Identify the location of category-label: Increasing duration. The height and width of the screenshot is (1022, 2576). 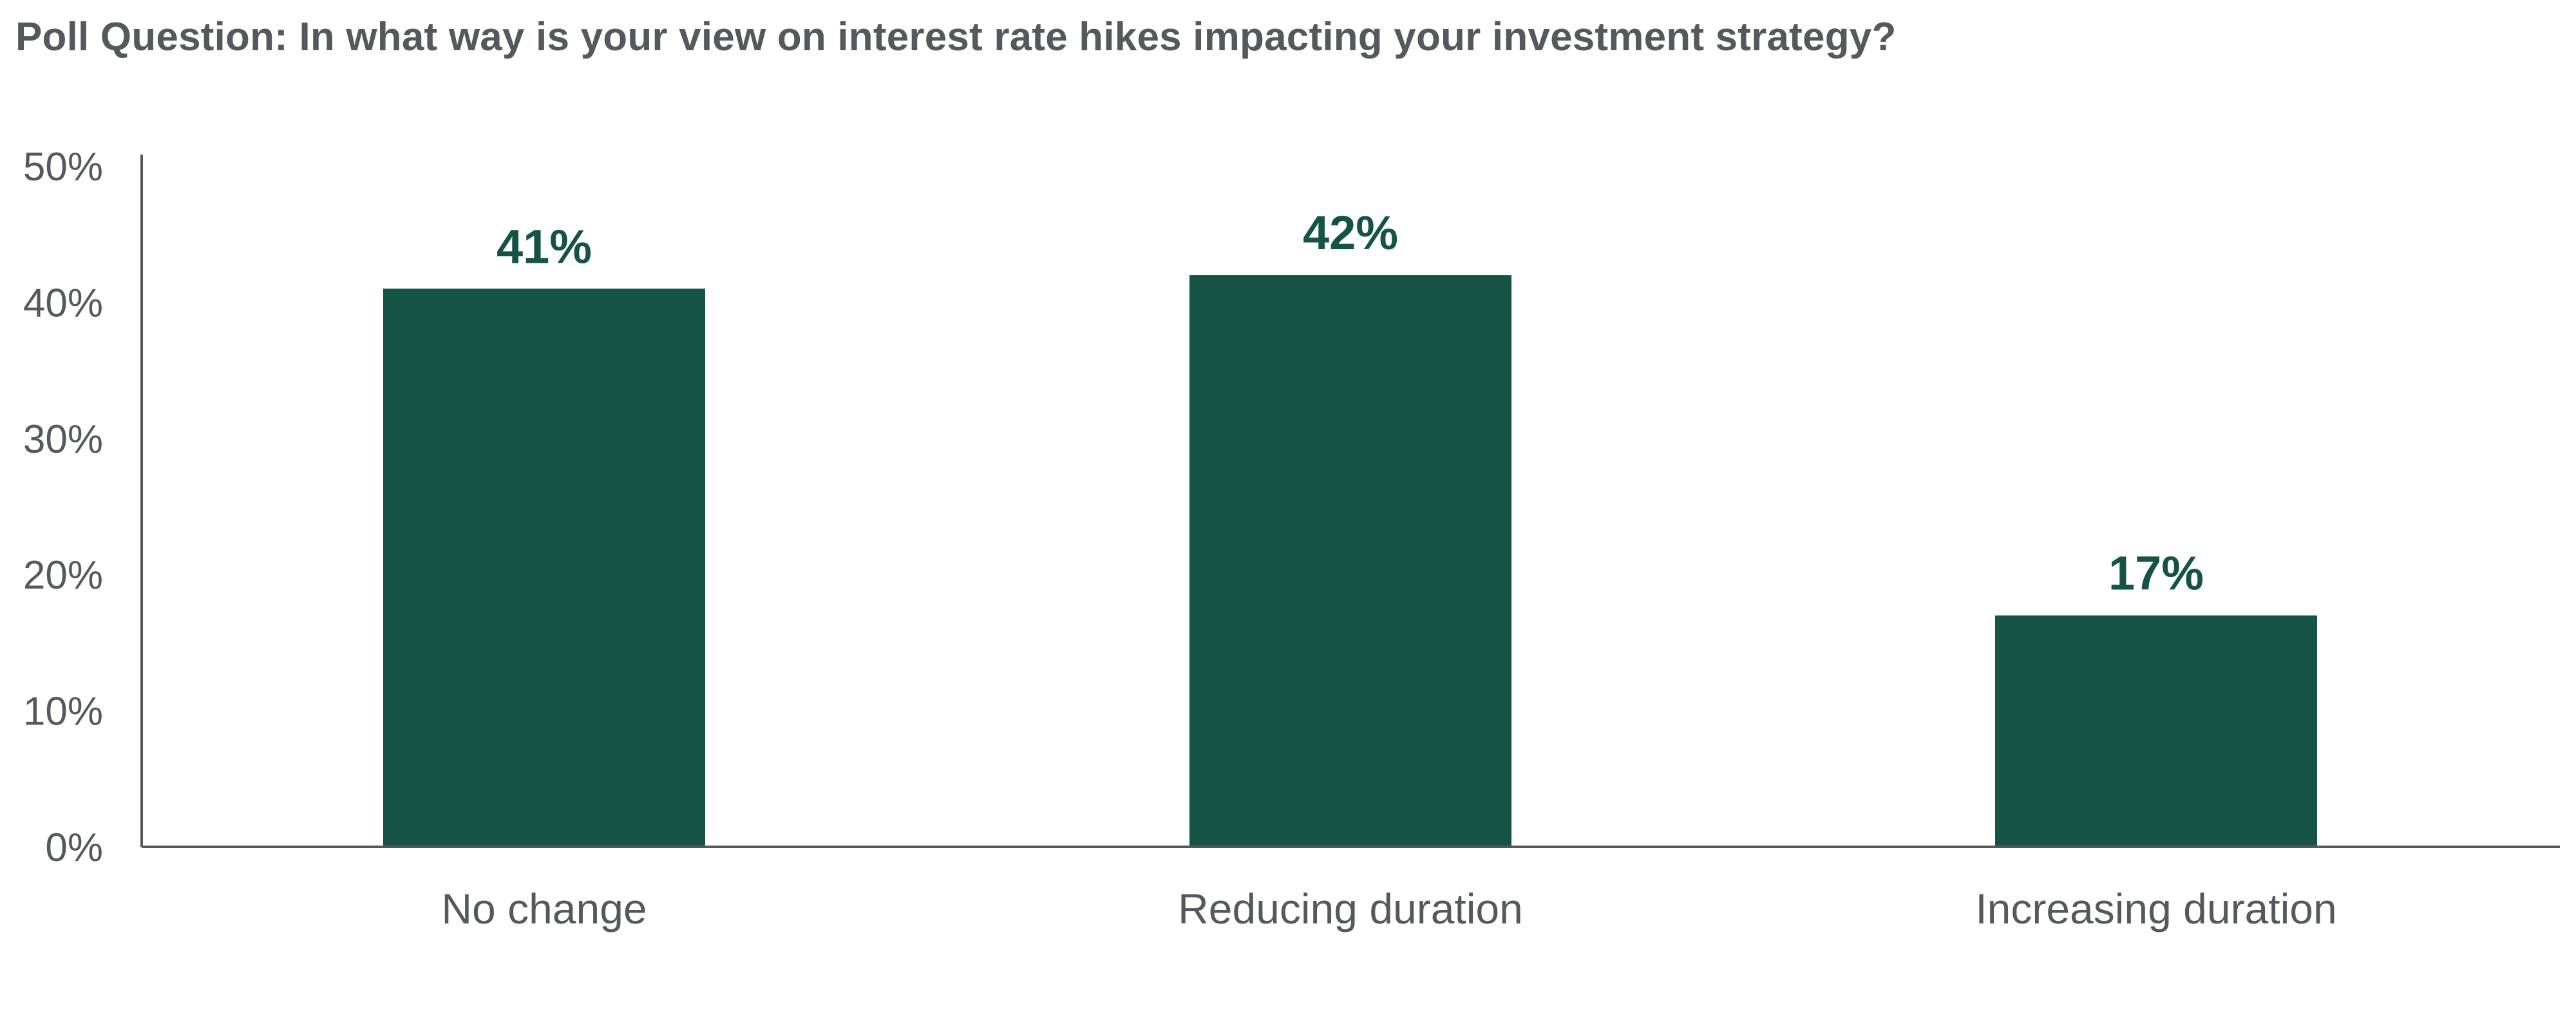
(2155, 908).